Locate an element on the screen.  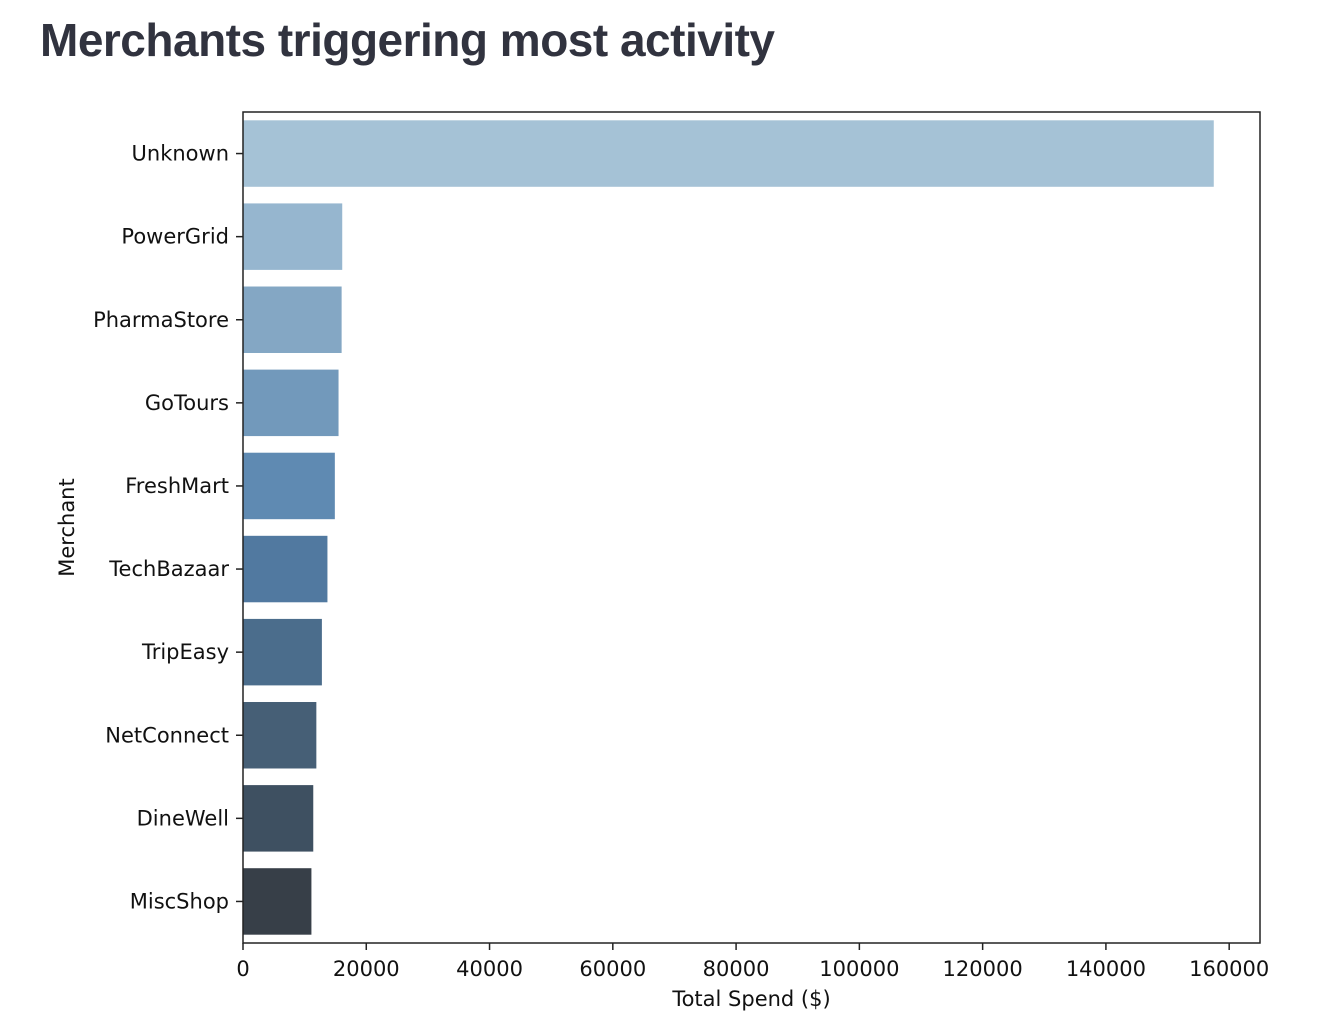
bar-unknown is located at coordinates (728, 153).